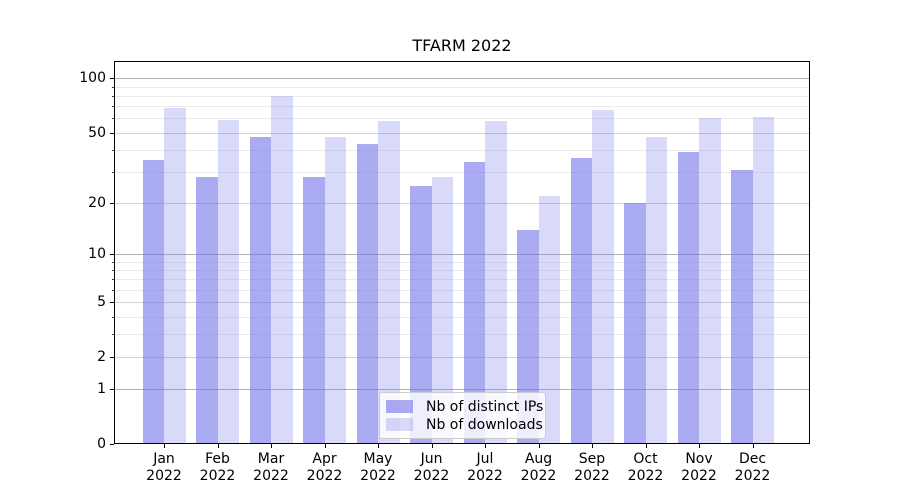 This screenshot has height=500, width=900. Describe the element at coordinates (101, 356) in the screenshot. I see `y-tick-label: 2` at that location.